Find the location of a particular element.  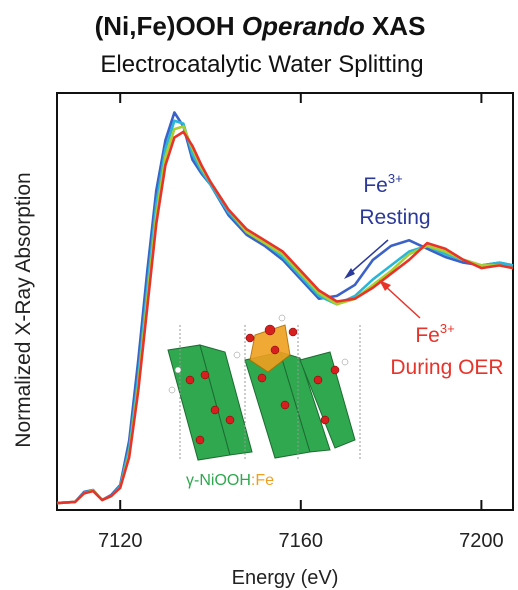

y-axis-label: Normalized X-Ray Absorption is located at coordinates (23, 309).